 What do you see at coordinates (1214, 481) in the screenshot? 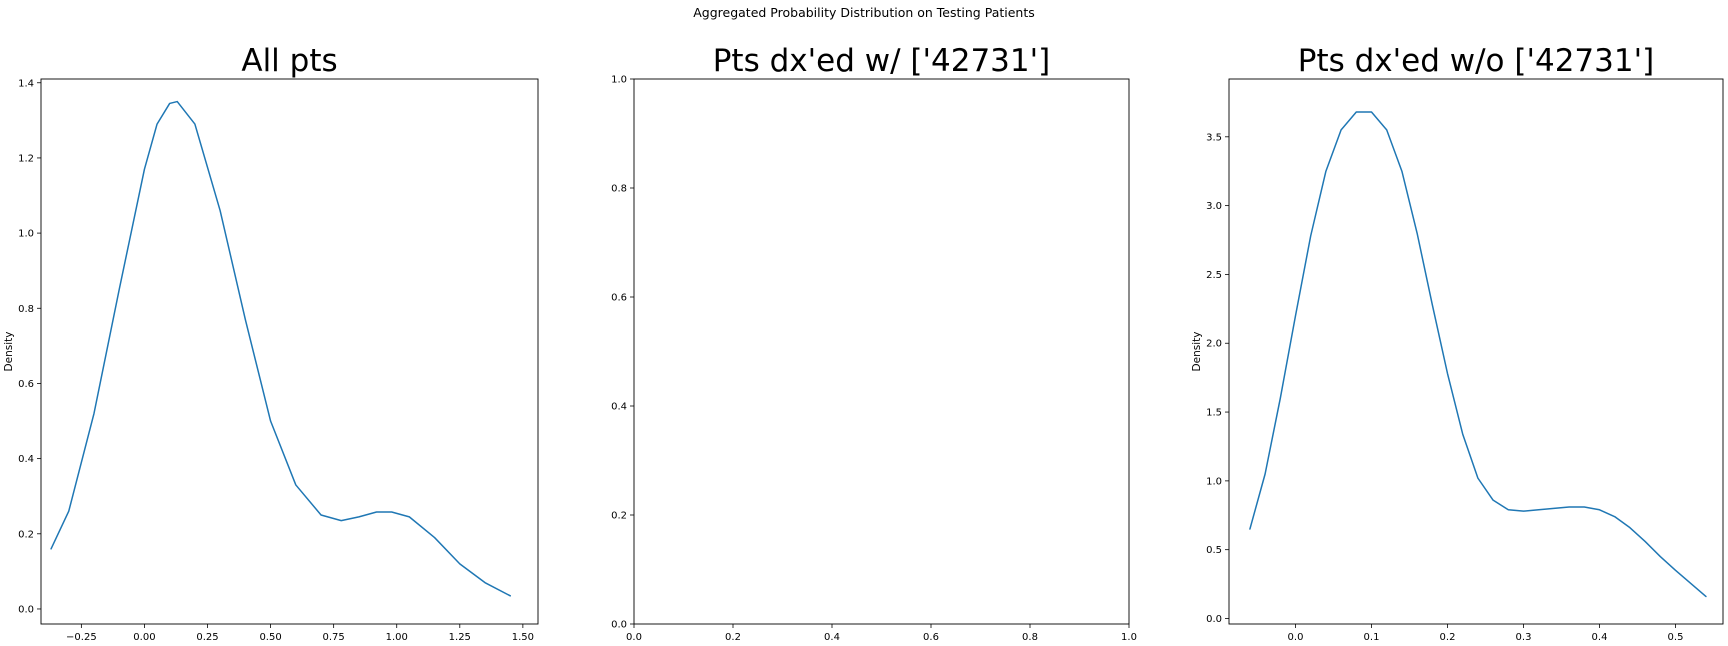
I see `y-tick-label-3-2: 1.0` at bounding box center [1214, 481].